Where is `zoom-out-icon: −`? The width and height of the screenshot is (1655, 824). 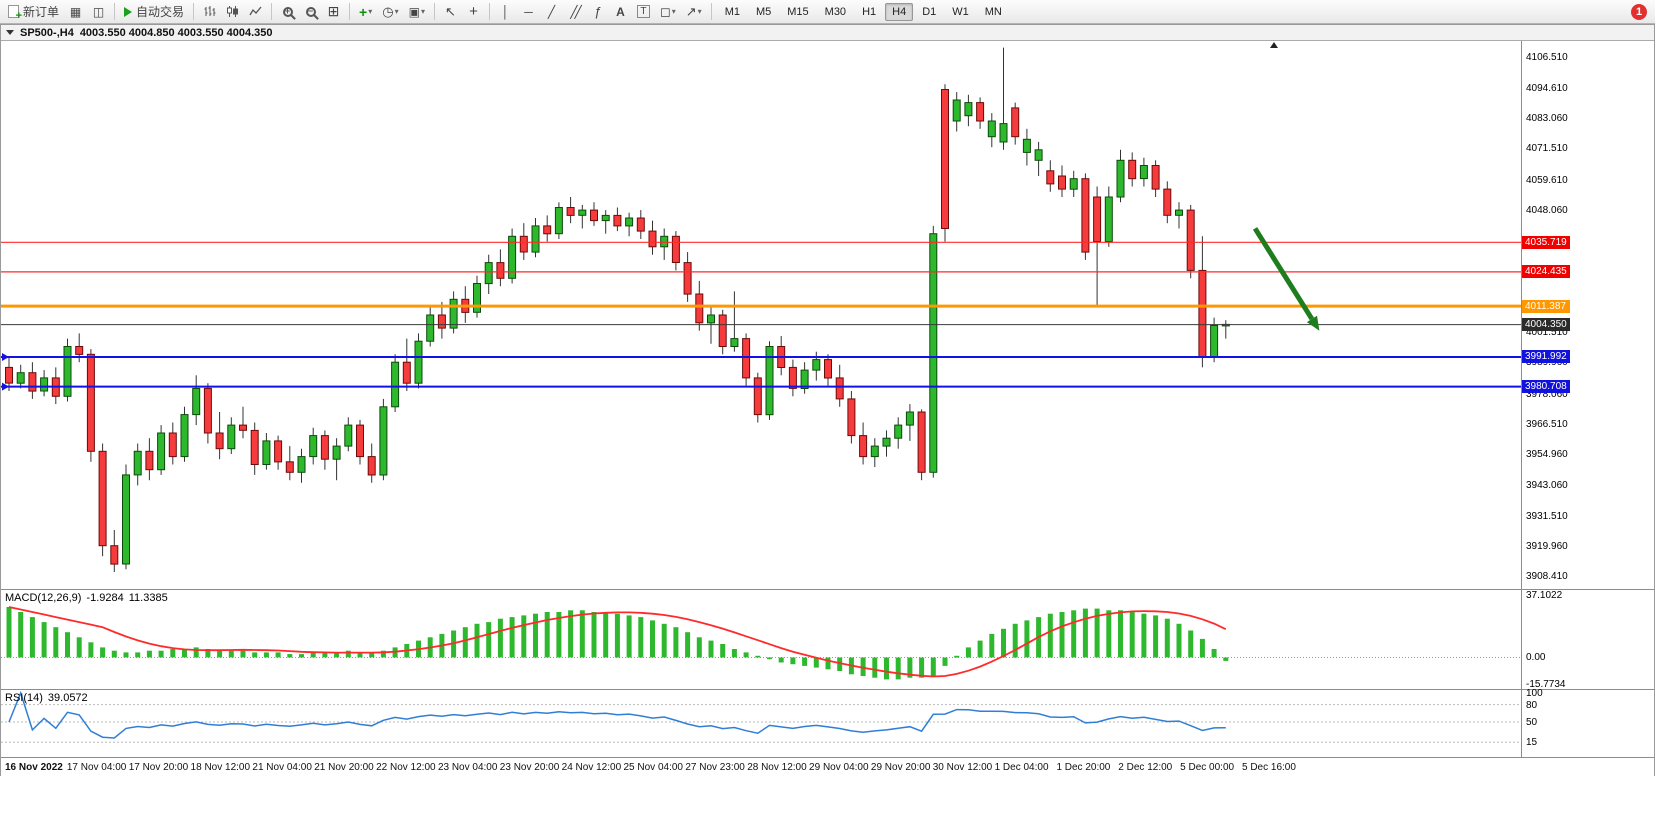 zoom-out-icon: − is located at coordinates (310, 12).